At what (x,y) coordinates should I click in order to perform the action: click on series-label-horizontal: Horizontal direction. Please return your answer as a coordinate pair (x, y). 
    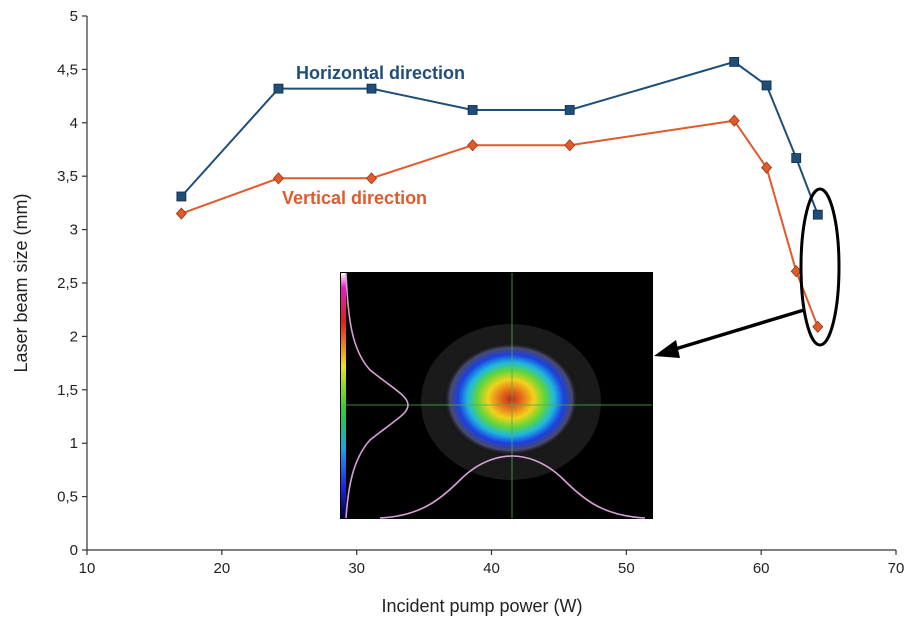
    Looking at the image, I should click on (380, 73).